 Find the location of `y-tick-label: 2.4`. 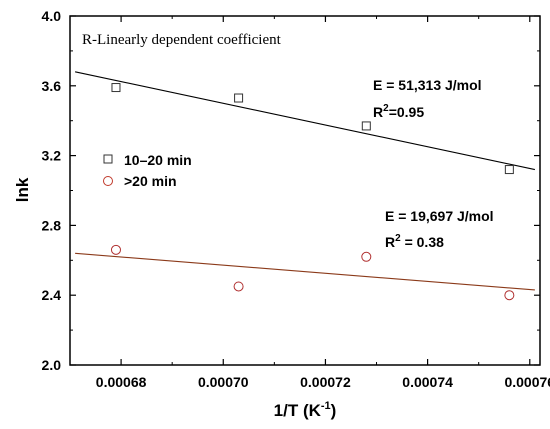

y-tick-label: 2.4 is located at coordinates (52, 295).